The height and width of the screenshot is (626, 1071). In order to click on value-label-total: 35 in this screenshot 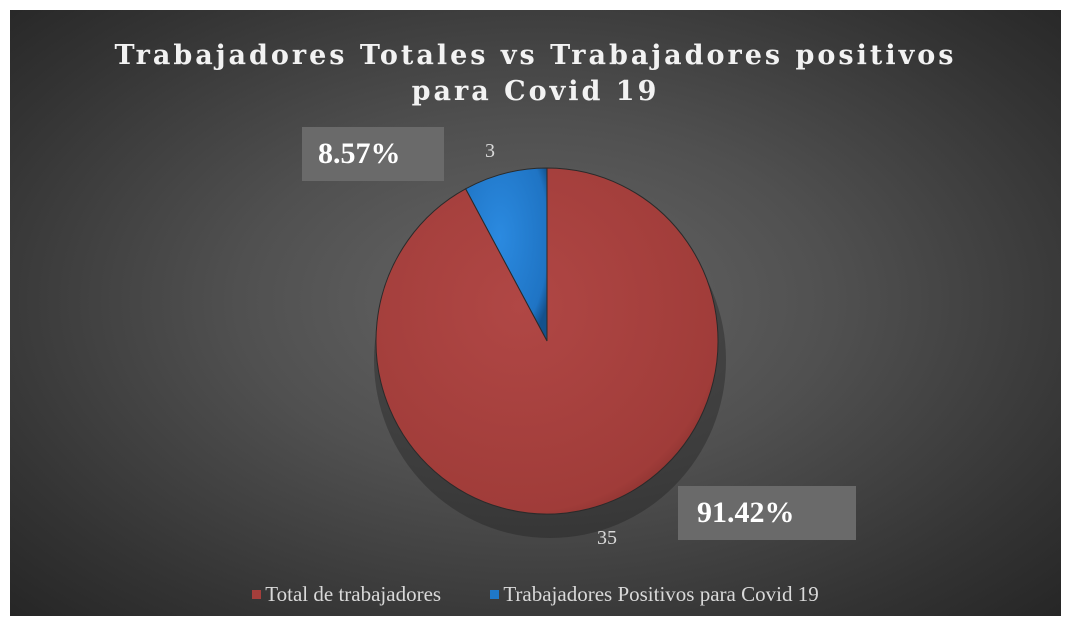, I will do `click(607, 538)`.